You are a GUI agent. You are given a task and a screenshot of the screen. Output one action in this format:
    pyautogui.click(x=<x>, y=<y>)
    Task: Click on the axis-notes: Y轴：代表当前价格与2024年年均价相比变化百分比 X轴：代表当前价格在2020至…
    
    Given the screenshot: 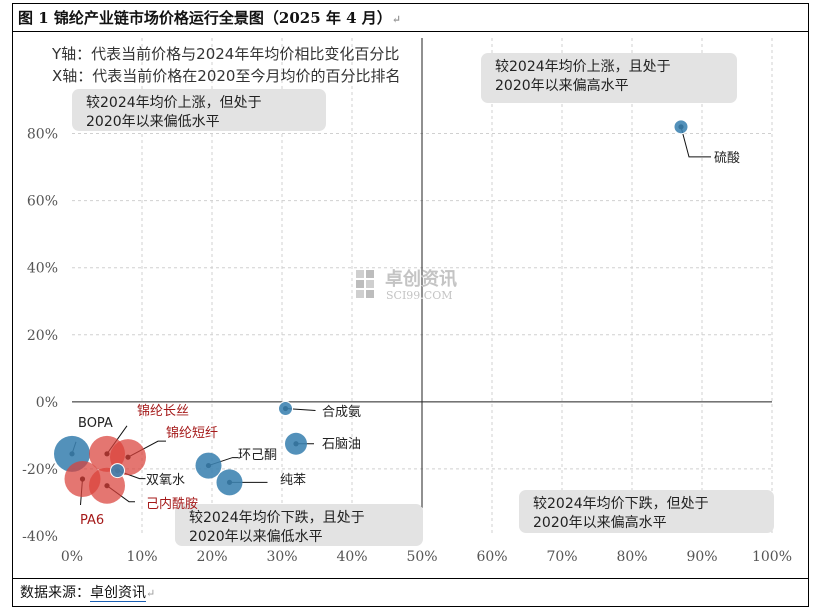 What is the action you would take?
    pyautogui.click(x=225, y=65)
    